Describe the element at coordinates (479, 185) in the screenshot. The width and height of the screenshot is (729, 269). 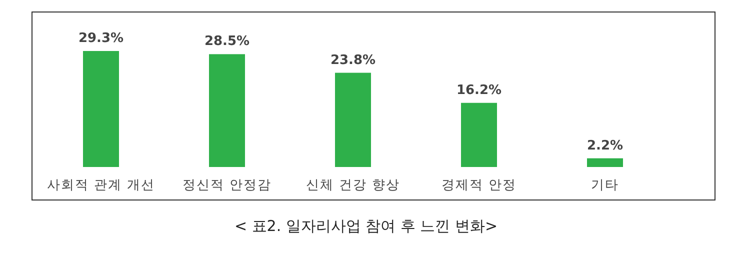
I see `x-tick-label: 경제적 안정` at that location.